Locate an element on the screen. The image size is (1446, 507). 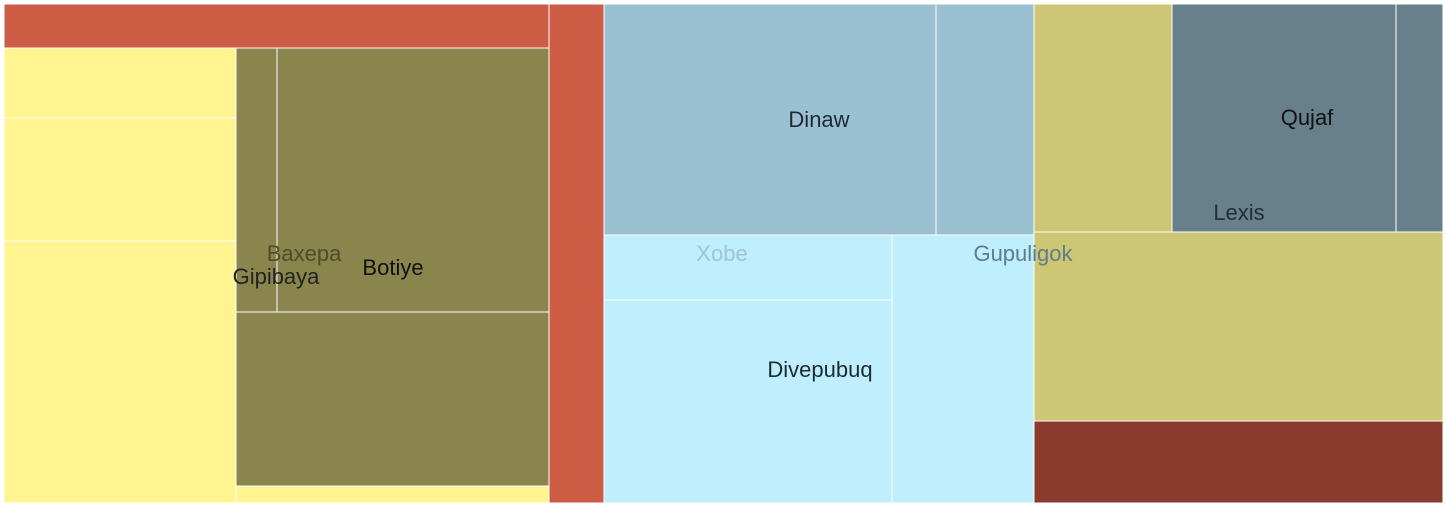
treemap-label-2: Gupuligok is located at coordinates (1023, 253).